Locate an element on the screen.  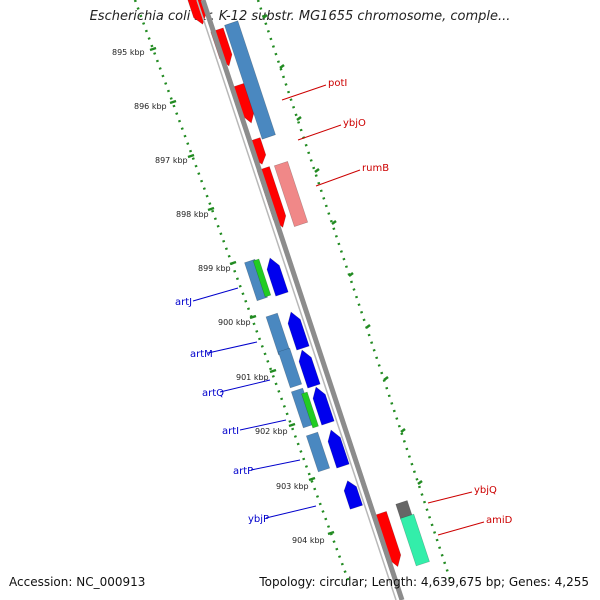
gene-label-ybjP: ybjP is located at coordinates (258, 519).